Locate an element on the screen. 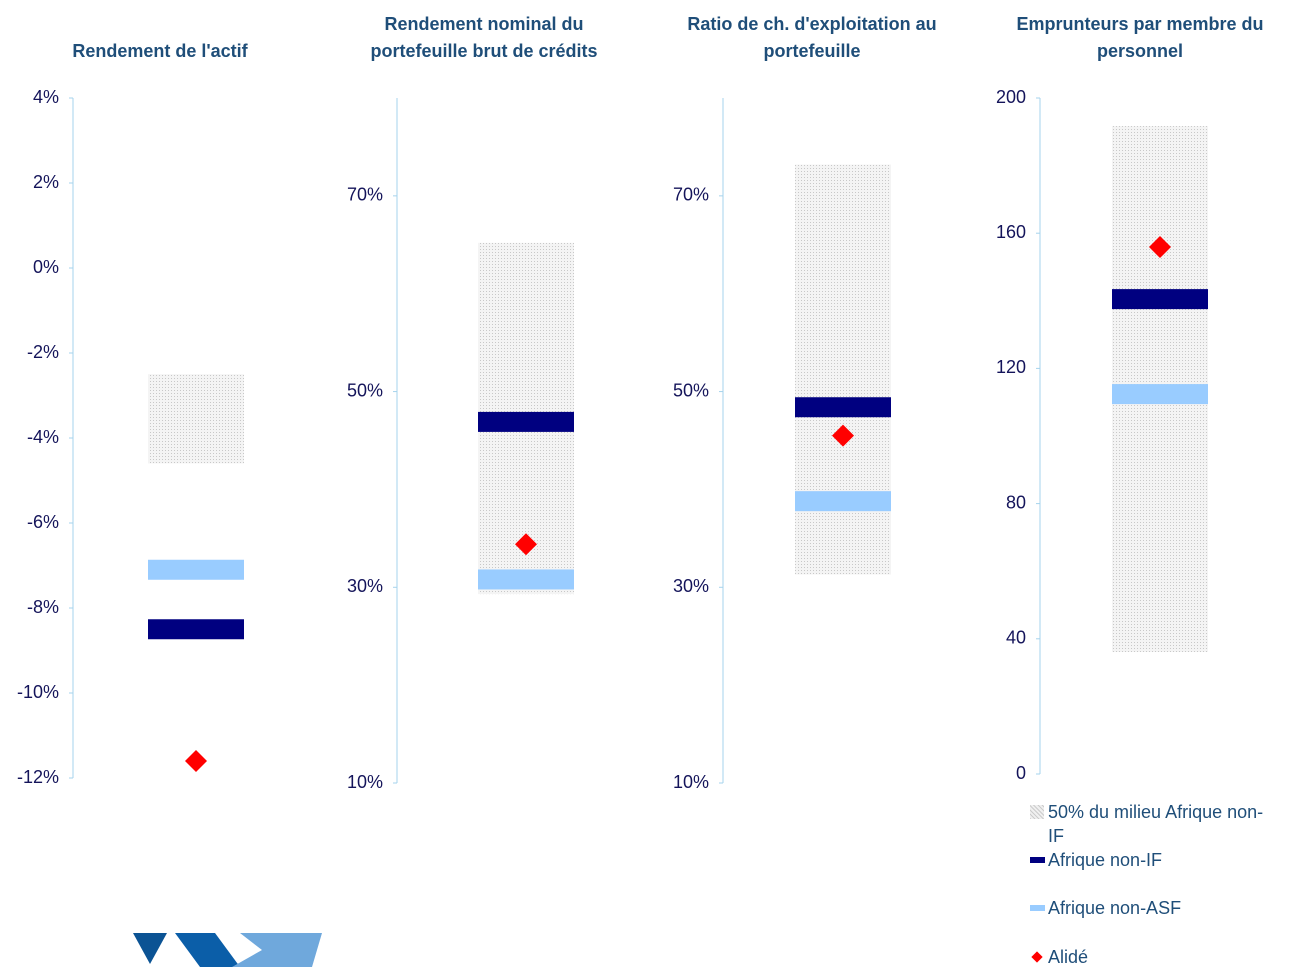 The image size is (1291, 967). y-tick-label: -12% is located at coordinates (38, 777).